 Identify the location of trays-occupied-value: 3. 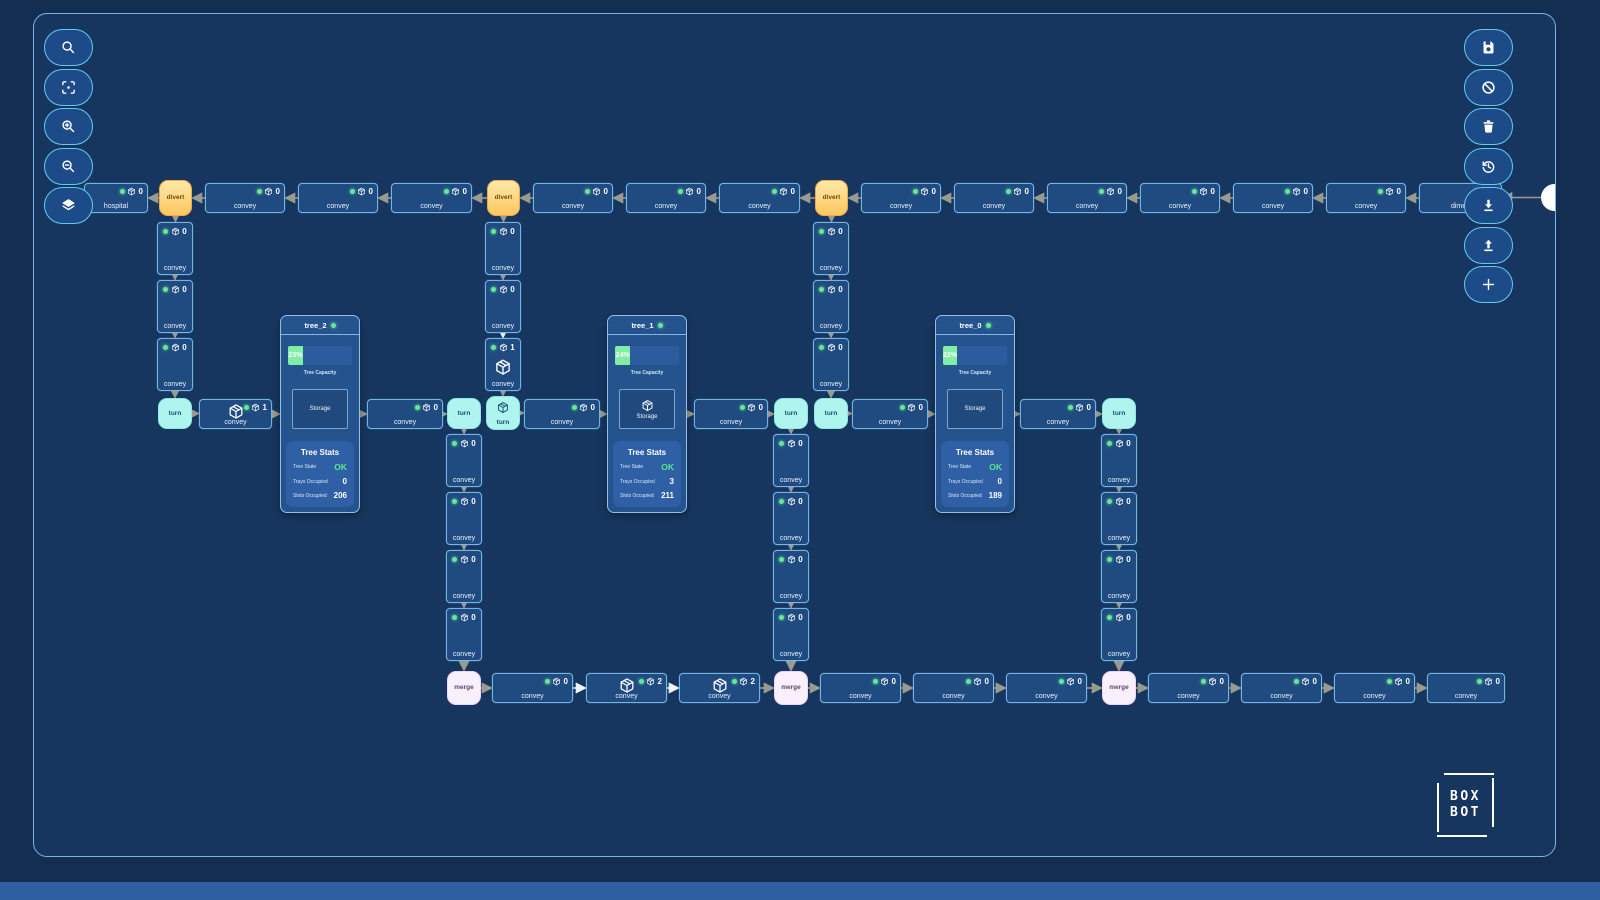
(671, 481).